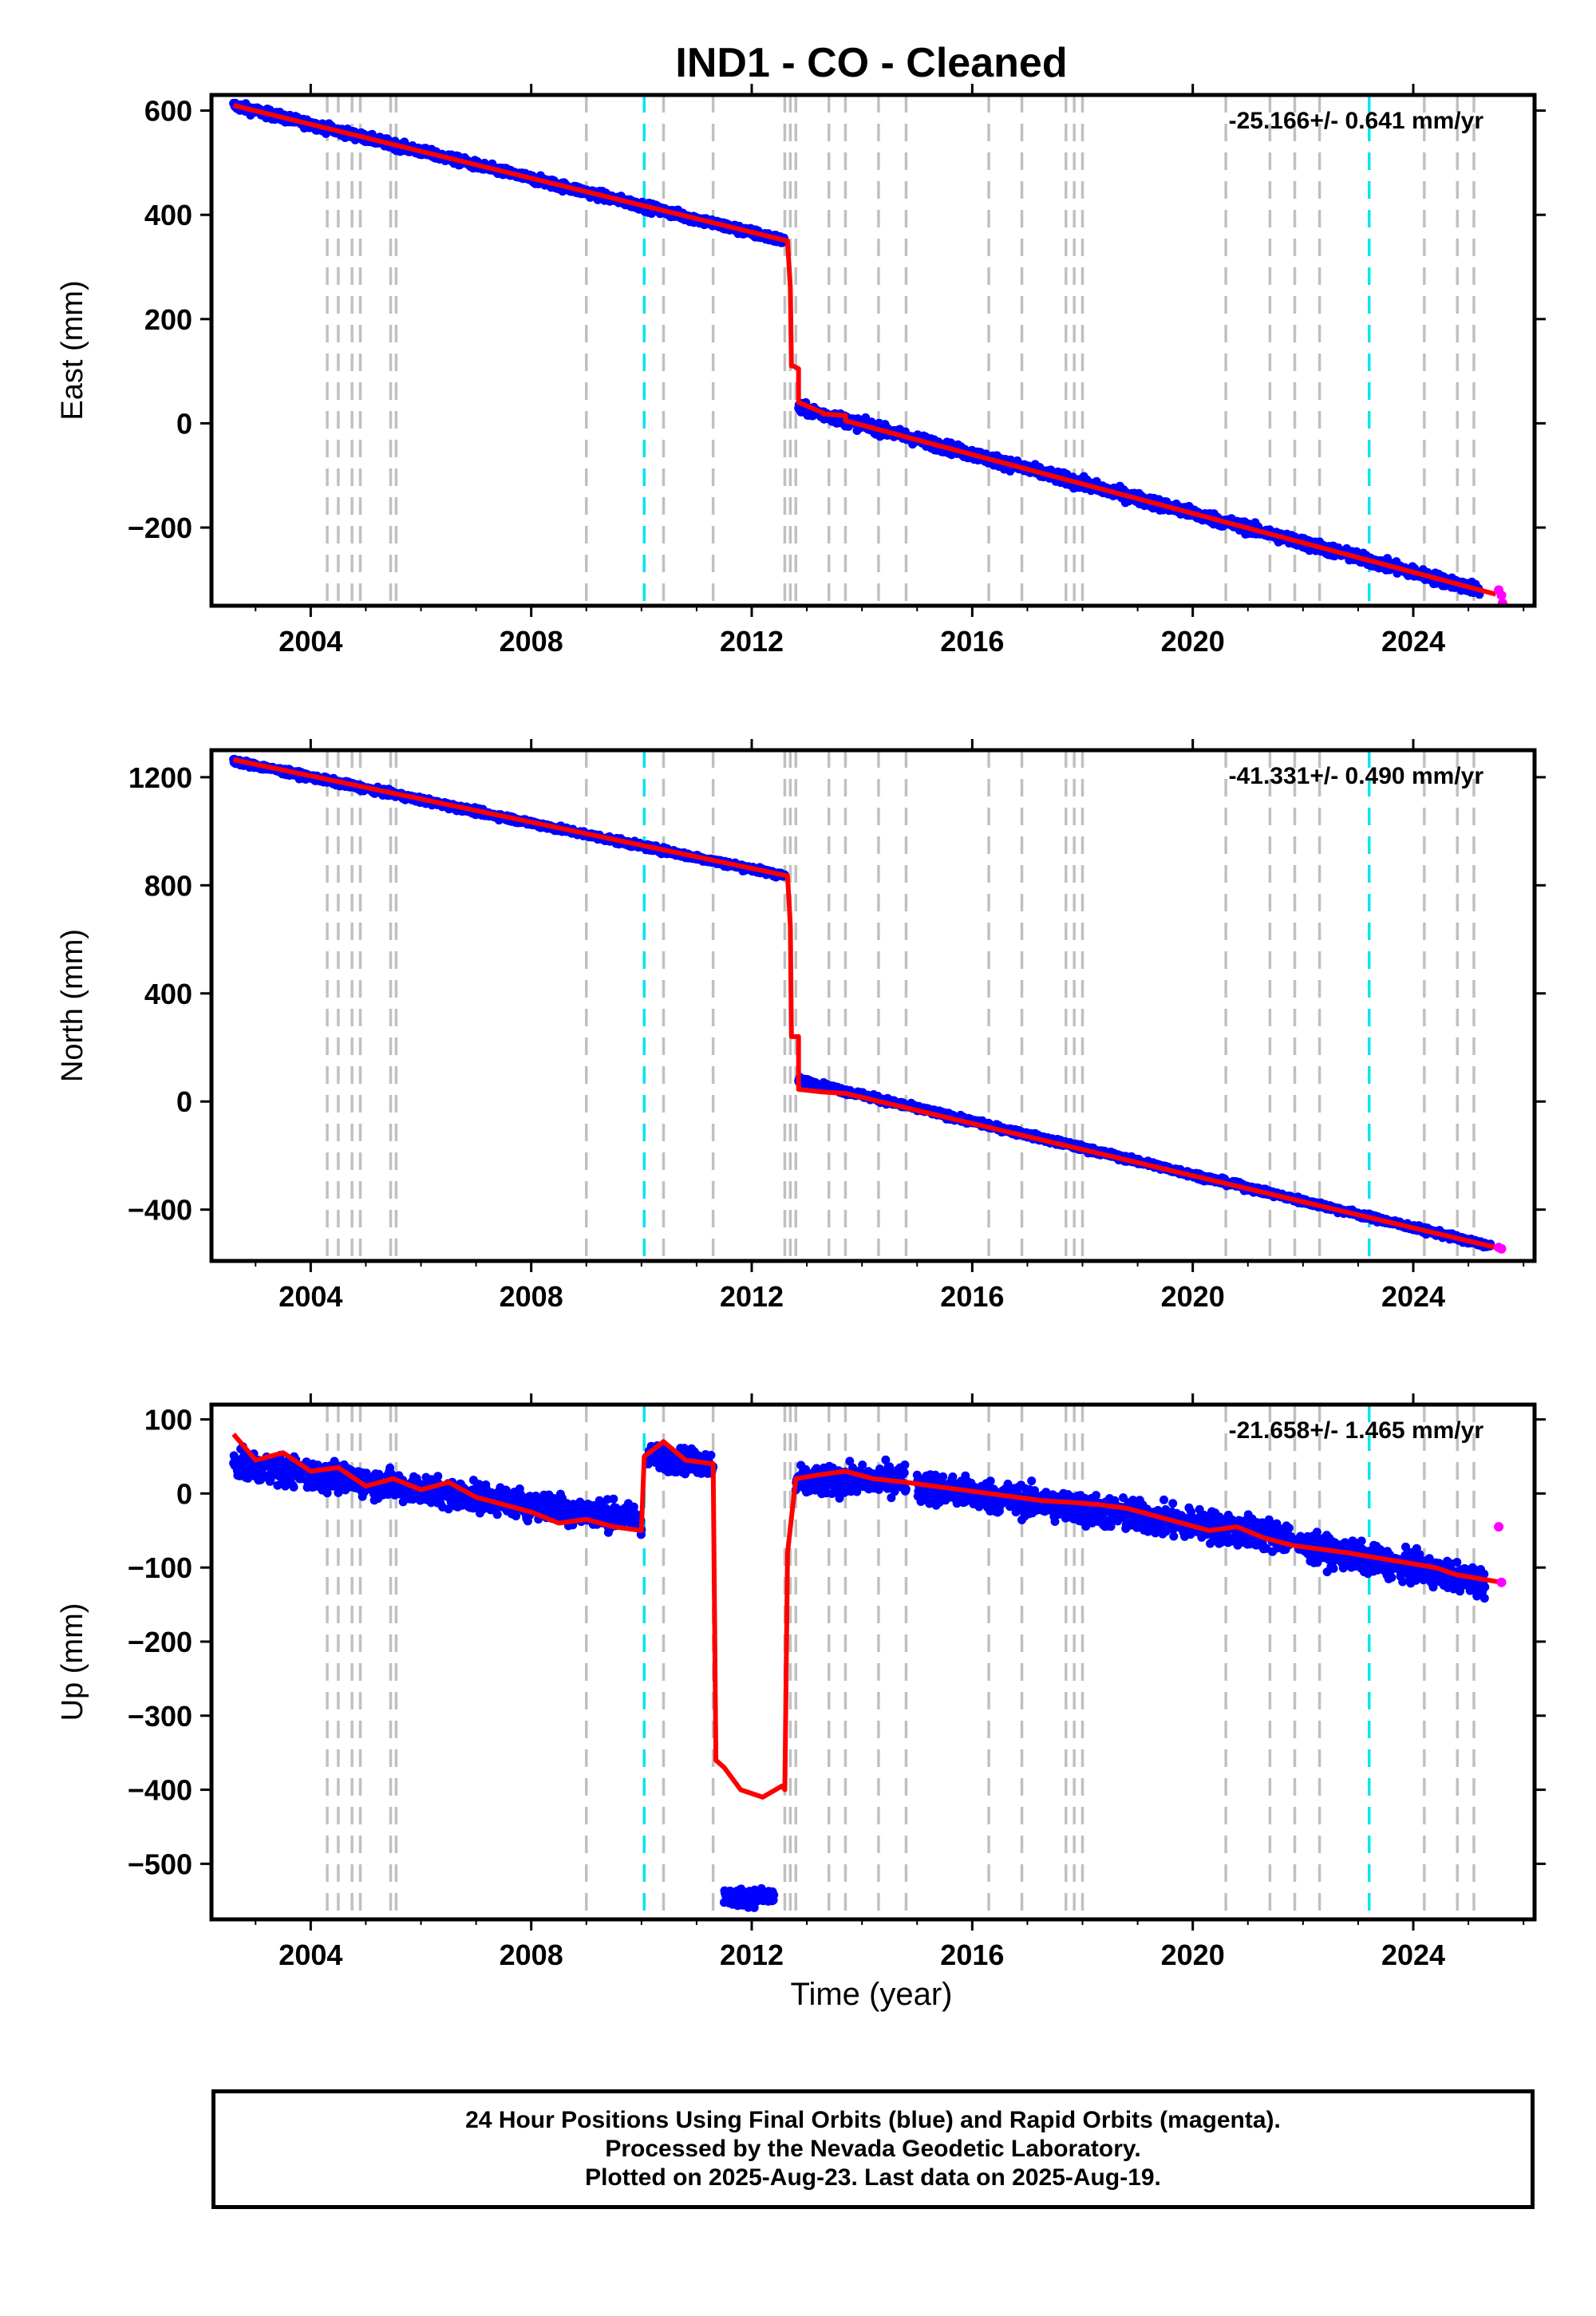  Describe the element at coordinates (1356, 121) in the screenshot. I see `velocity-label: -25.166+/- 0.641 mm/yr` at that location.